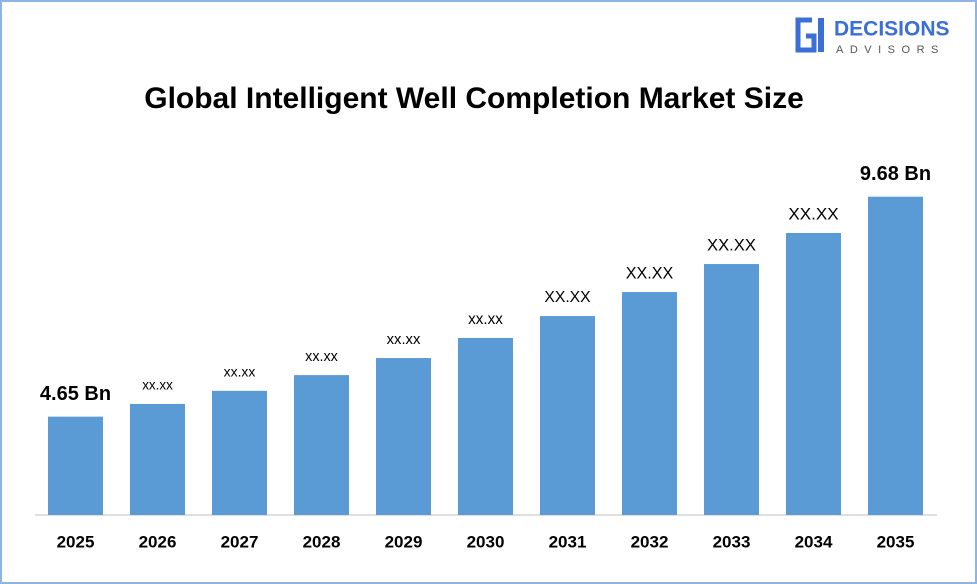 This screenshot has width=977, height=584. I want to click on x-tick-label: 2028, so click(322, 541).